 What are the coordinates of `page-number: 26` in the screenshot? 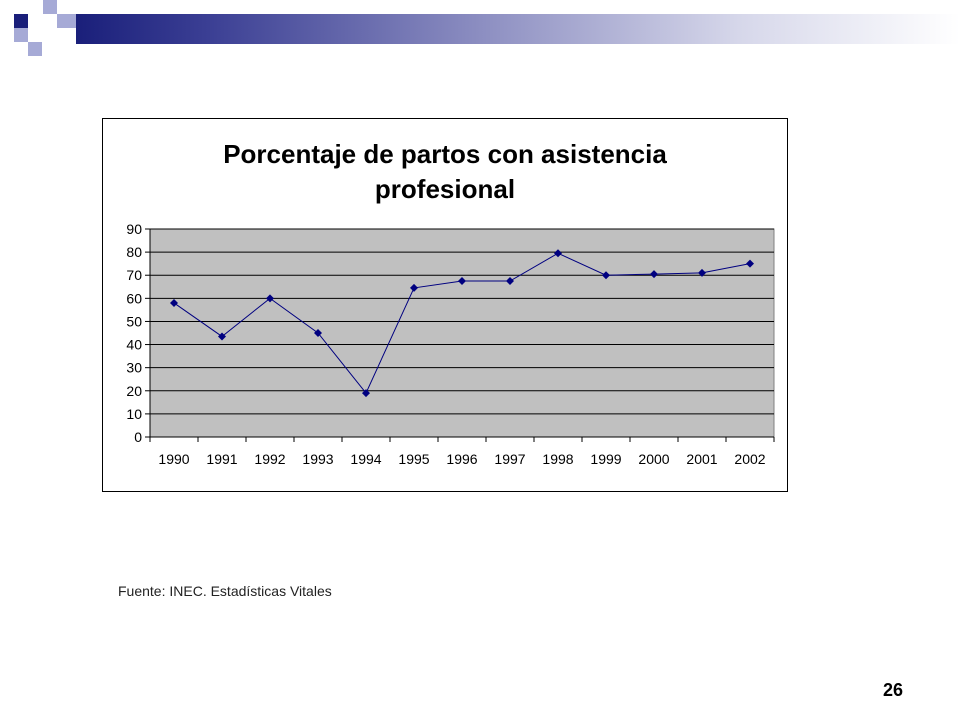 It's located at (892, 690).